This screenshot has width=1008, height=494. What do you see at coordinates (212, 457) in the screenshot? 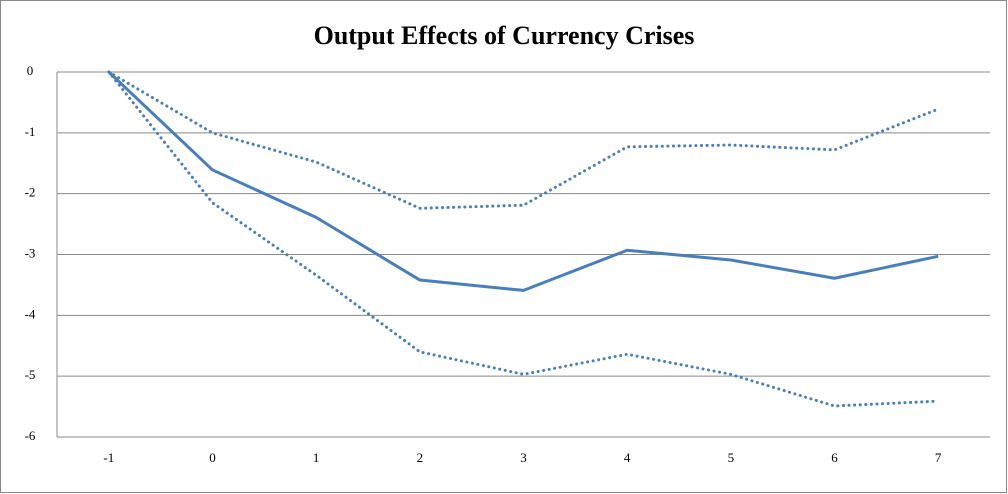
I see `x-tick-label: 0` at bounding box center [212, 457].